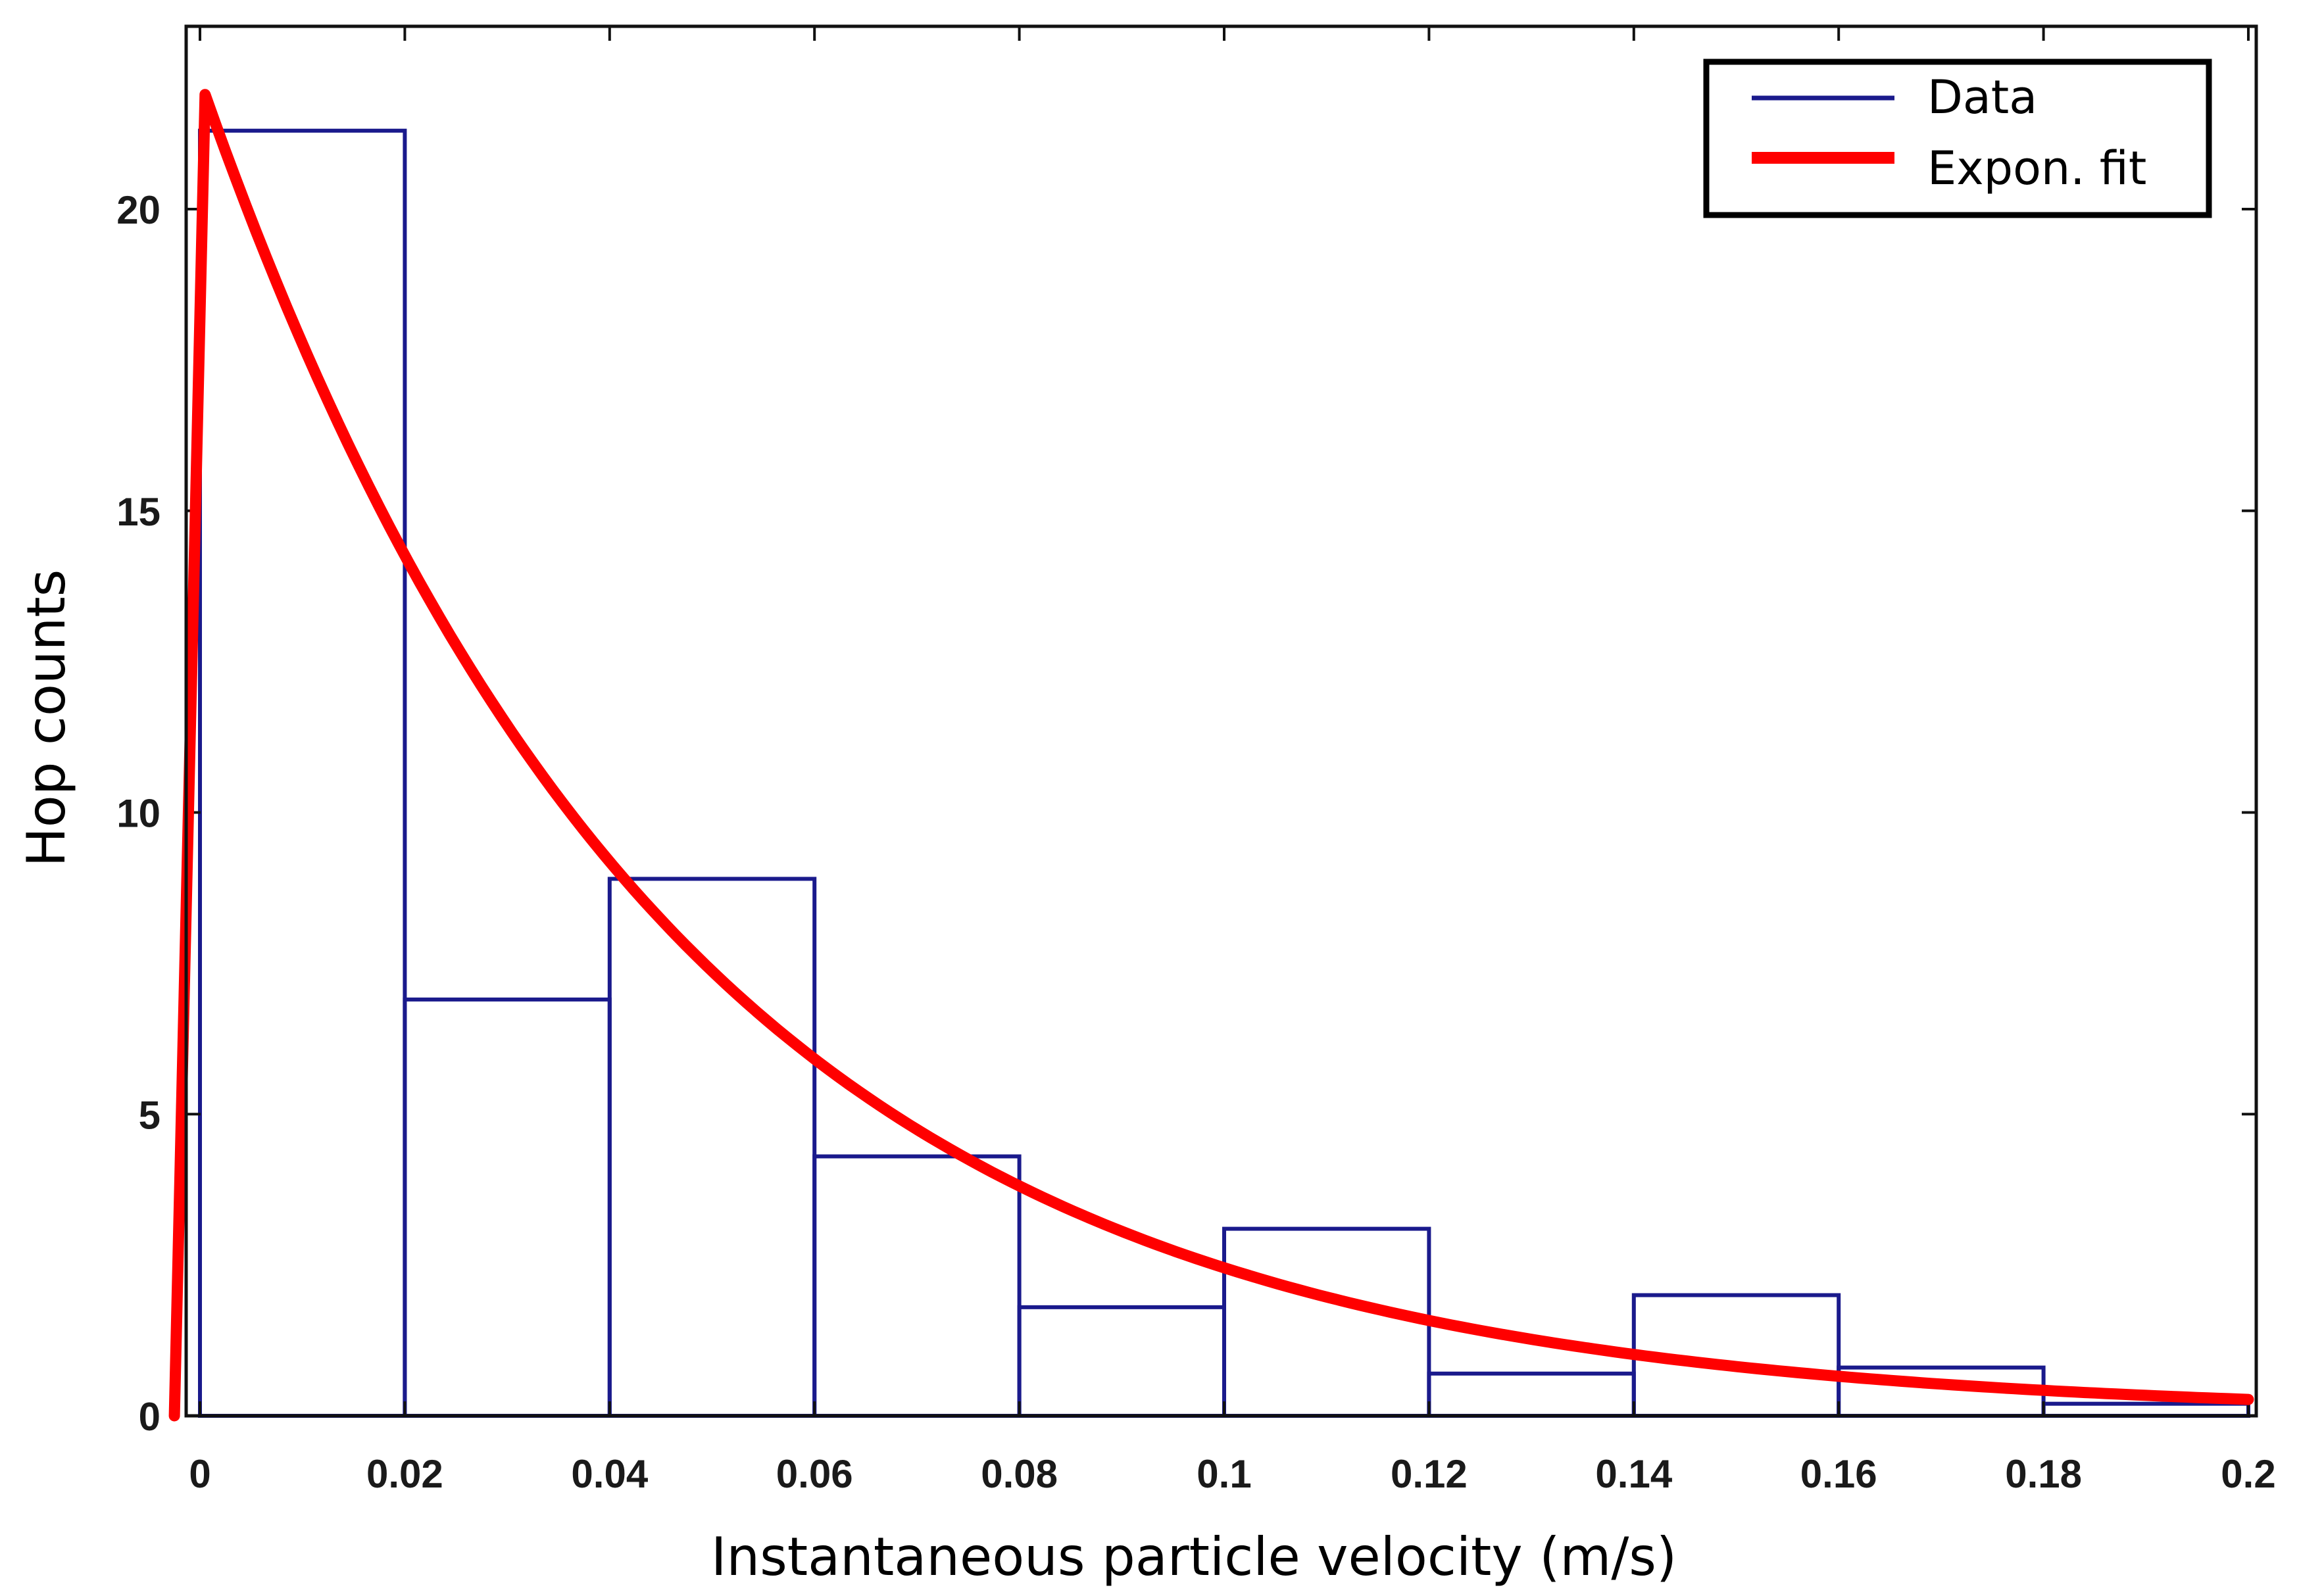 Image resolution: width=2299 pixels, height=1596 pixels. I want to click on x-tick-label: 0.06, so click(814, 1474).